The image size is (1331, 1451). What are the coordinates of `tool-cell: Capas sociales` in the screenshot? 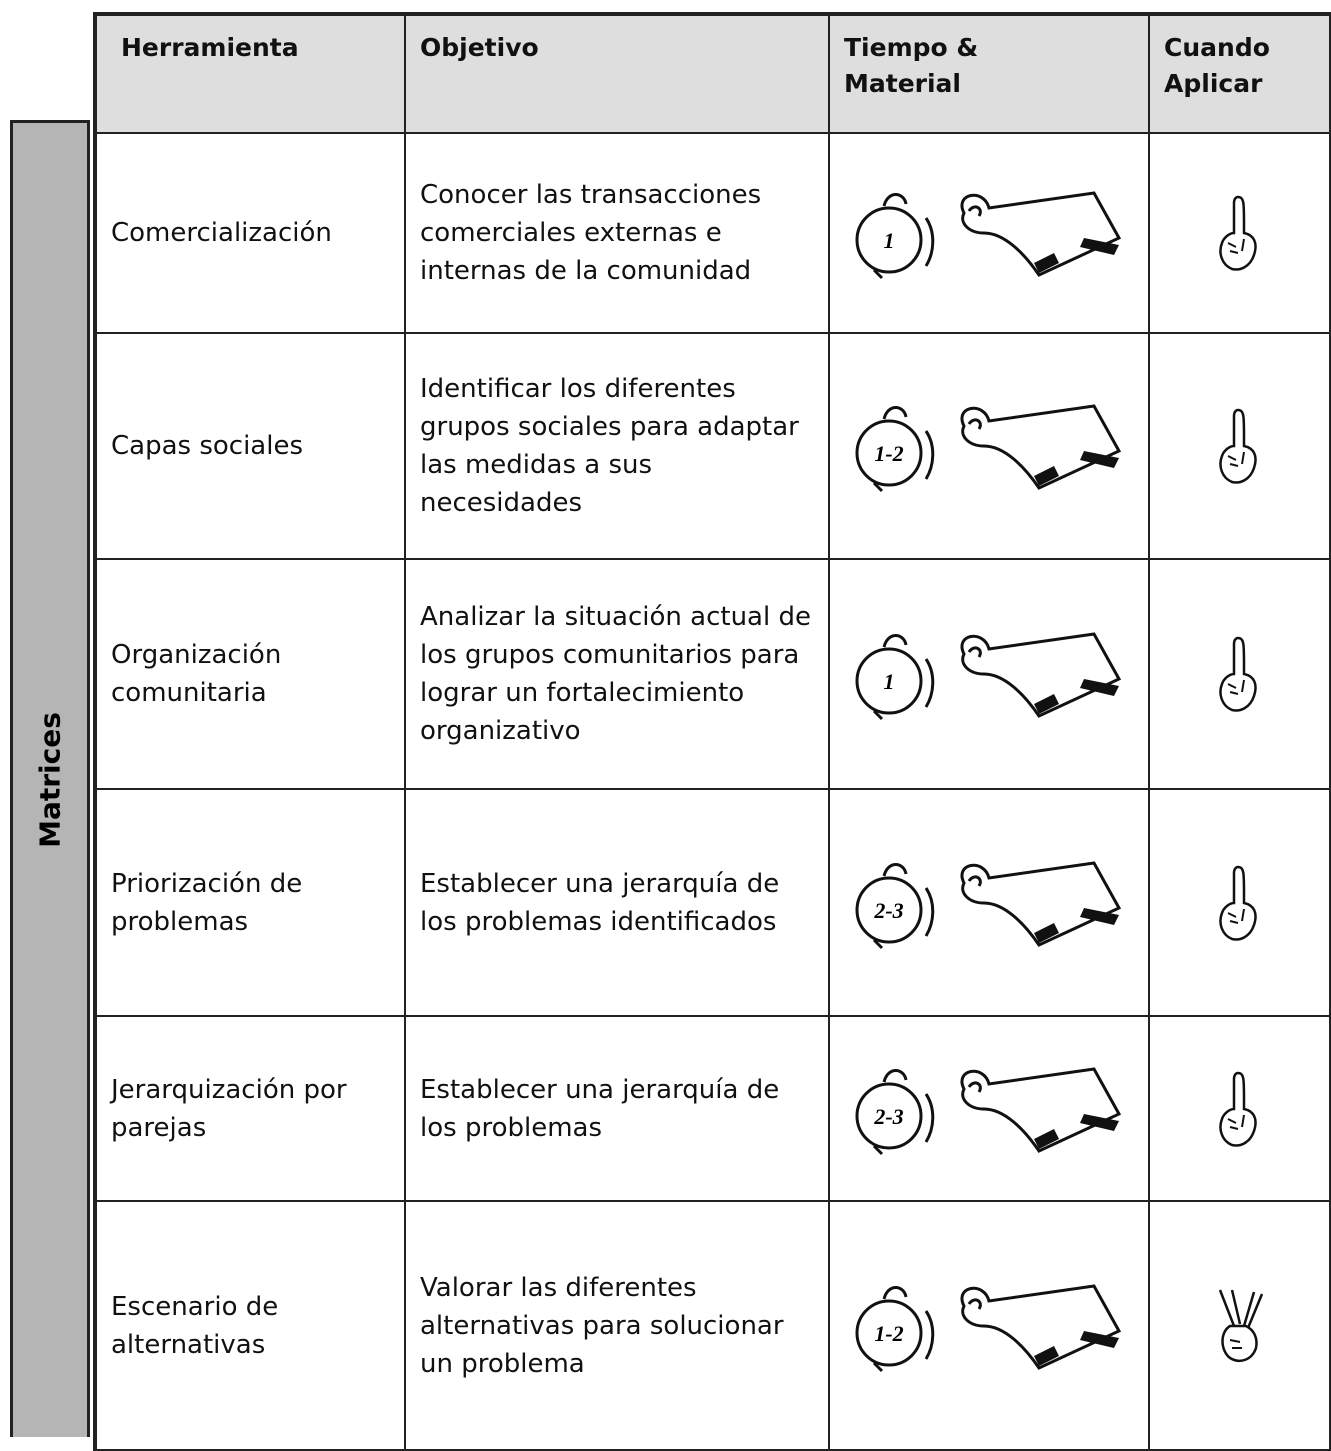 It's located at (249, 446).